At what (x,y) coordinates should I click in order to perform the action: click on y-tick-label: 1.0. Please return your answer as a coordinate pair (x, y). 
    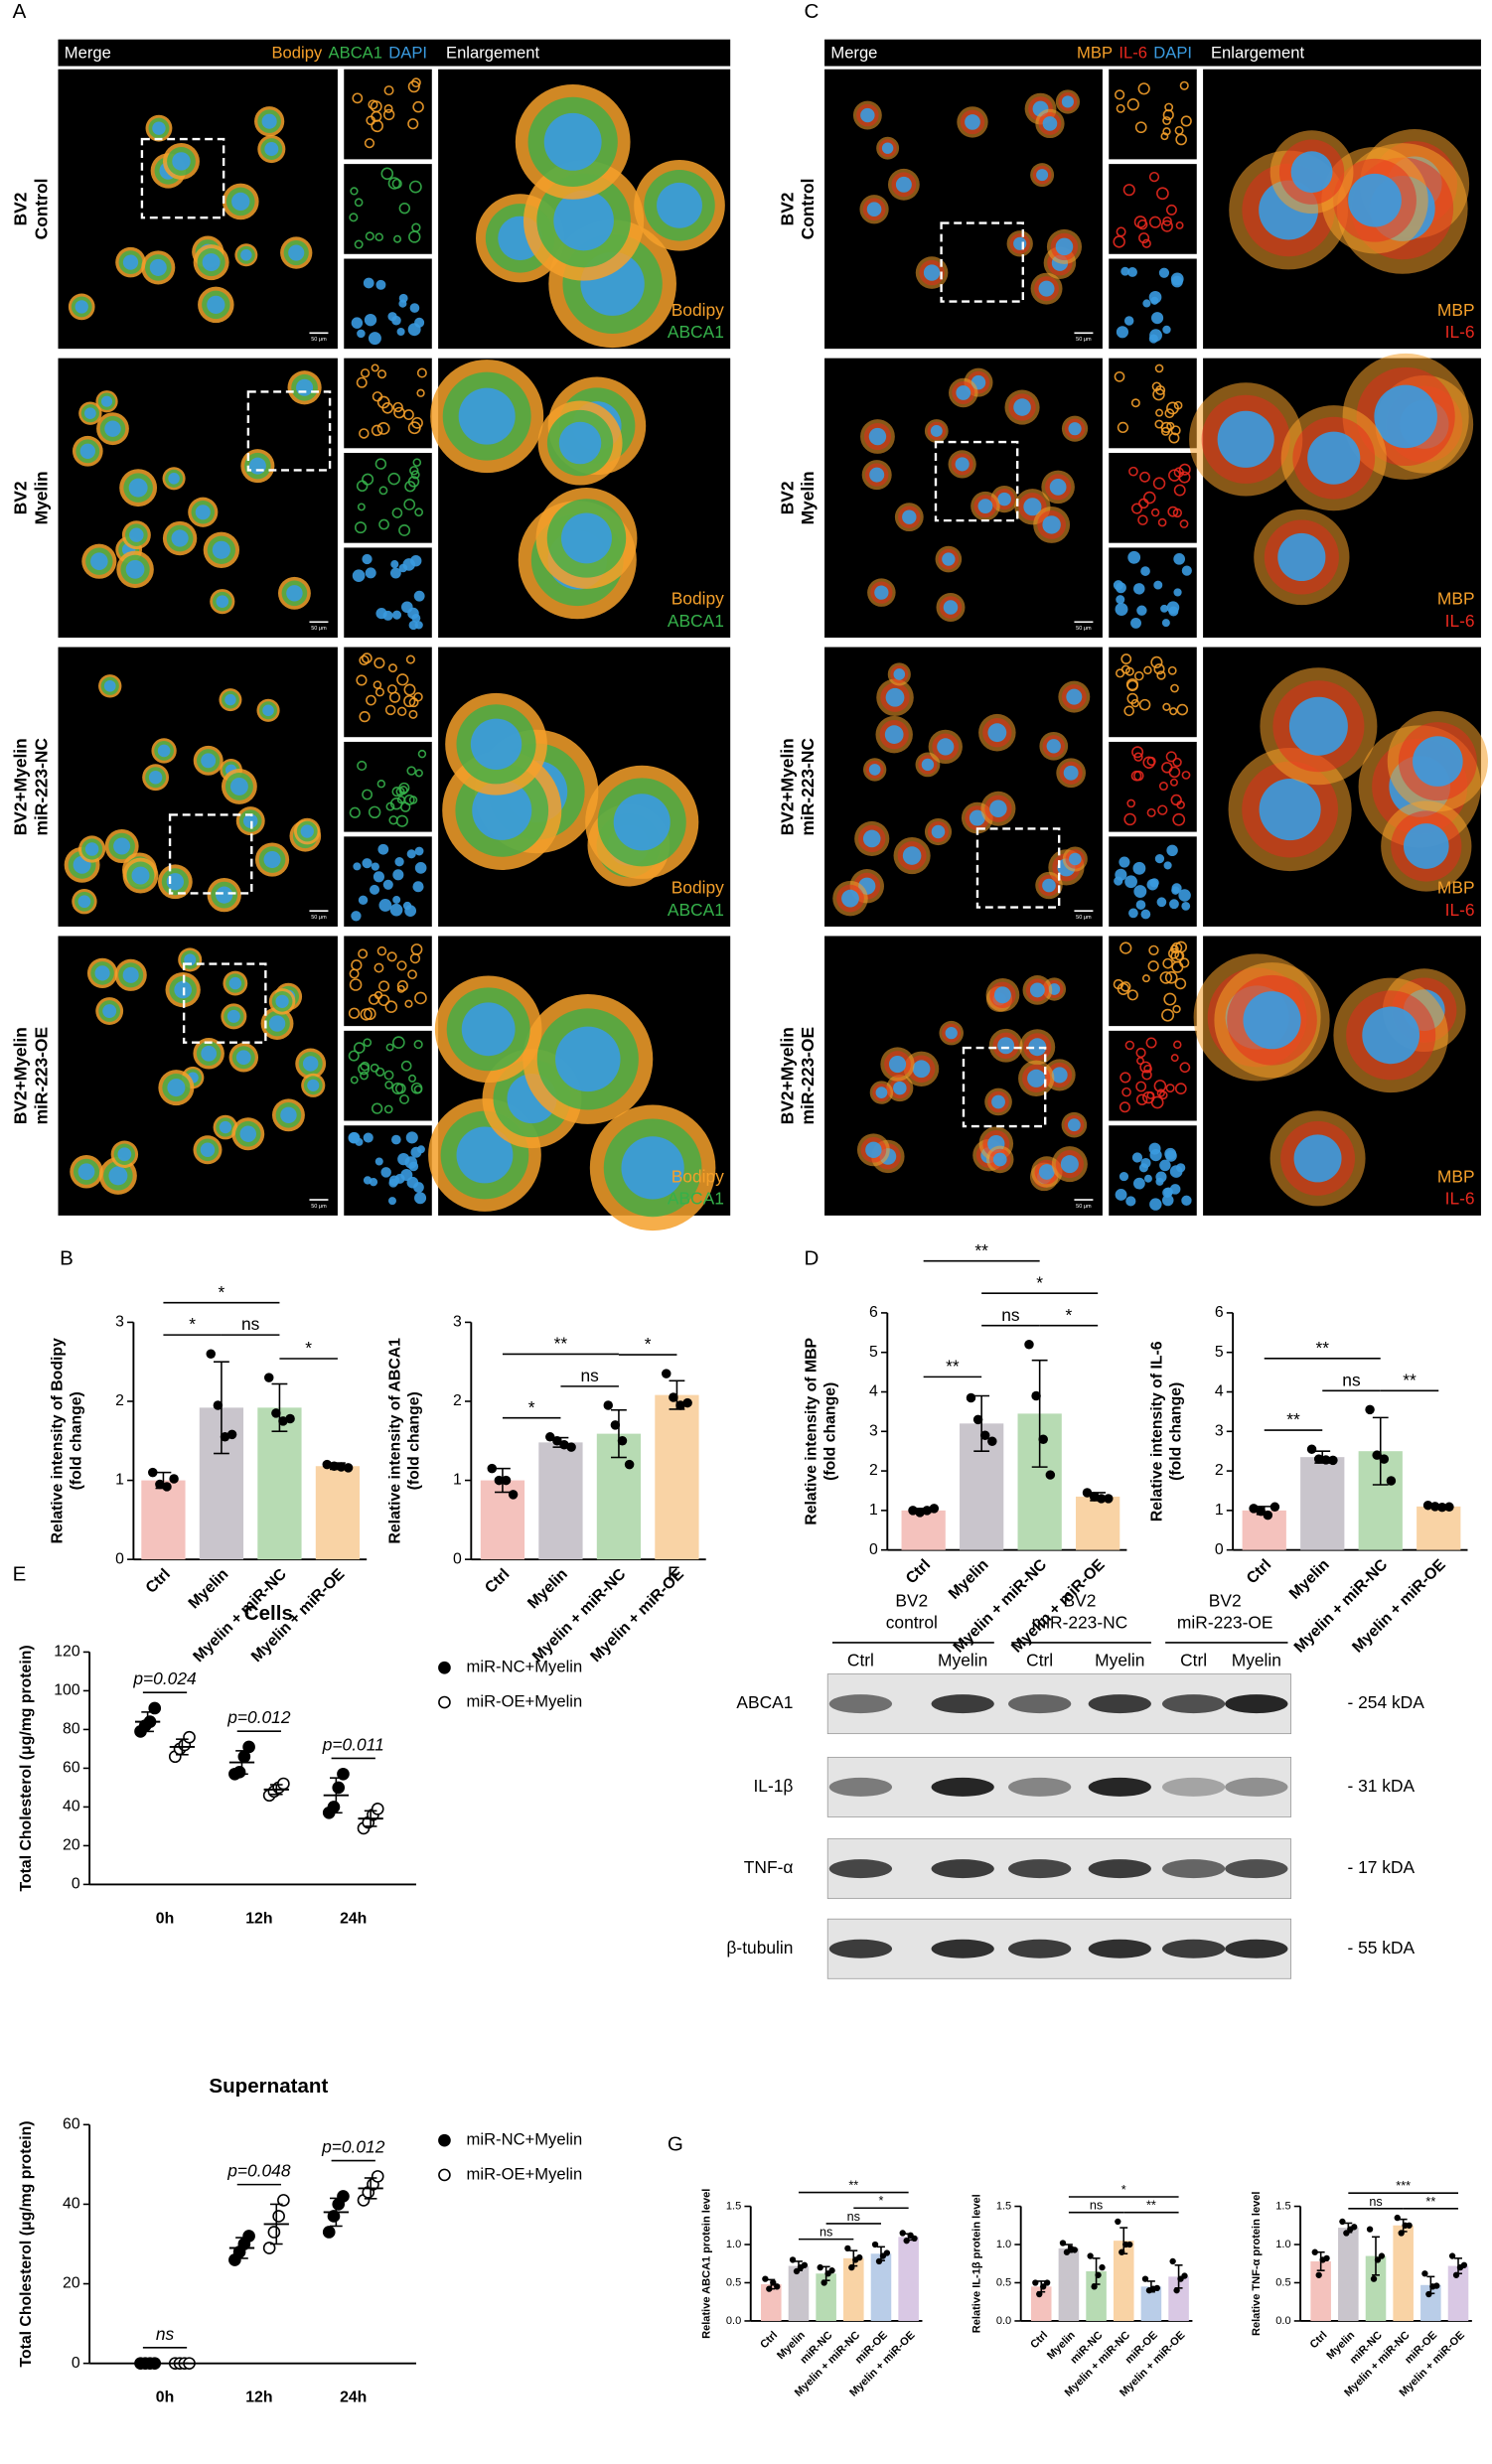
    Looking at the image, I should click on (733, 2244).